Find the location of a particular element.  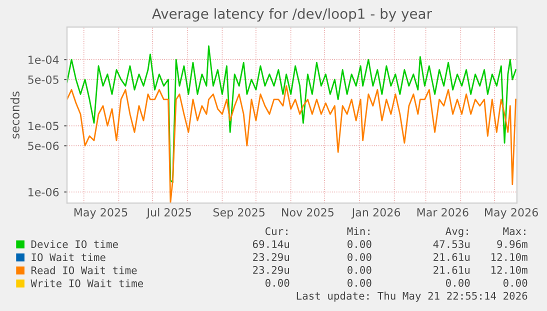

x-tick-label: May 2026 is located at coordinates (511, 213).